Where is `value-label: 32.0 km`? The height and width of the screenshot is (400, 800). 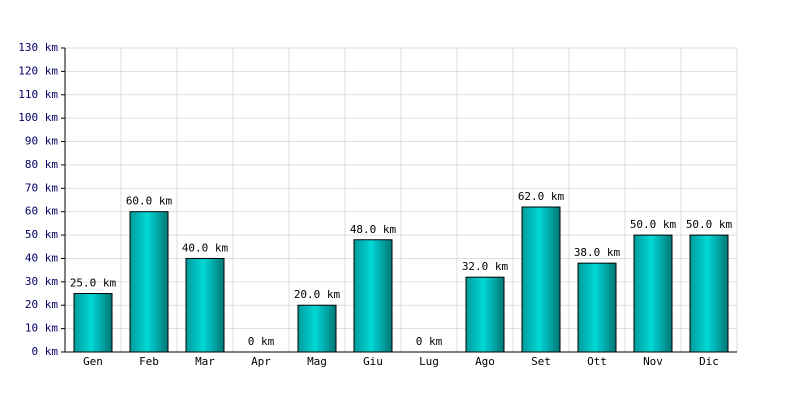
value-label: 32.0 km is located at coordinates (485, 266).